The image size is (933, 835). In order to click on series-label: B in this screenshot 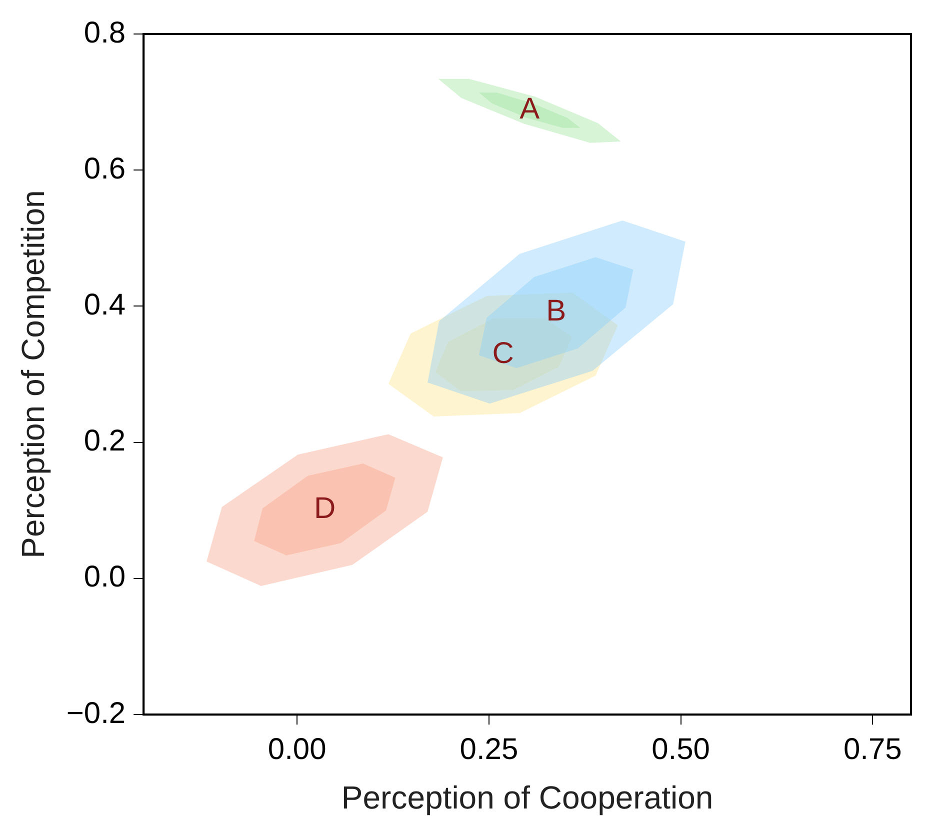, I will do `click(556, 311)`.